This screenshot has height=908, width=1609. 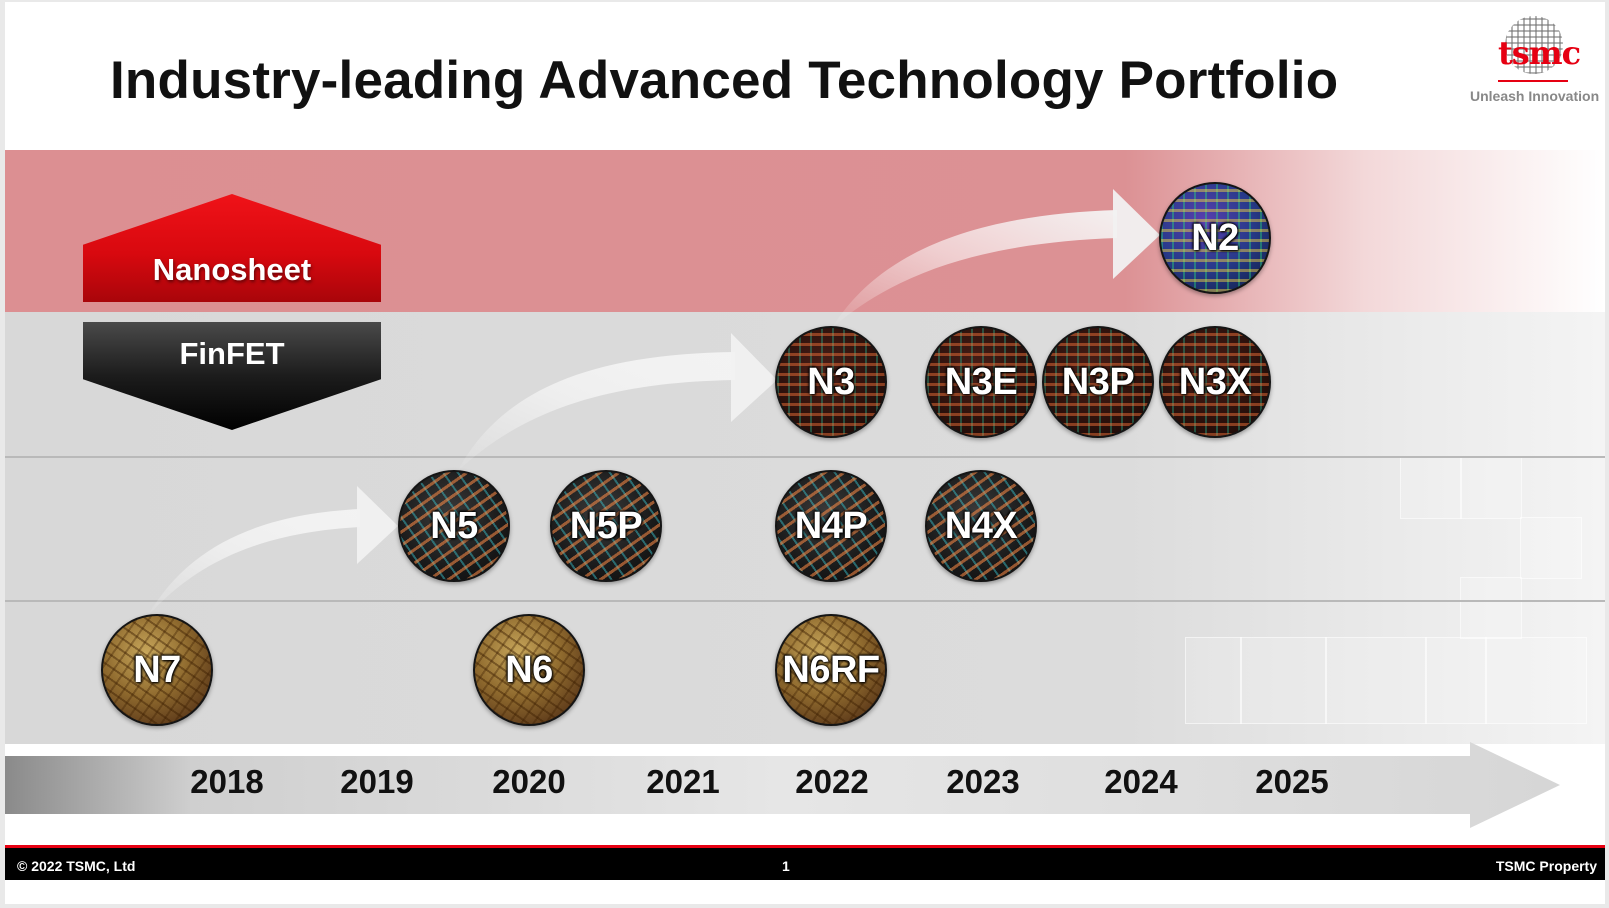 I want to click on node-label: N6, so click(x=529, y=669).